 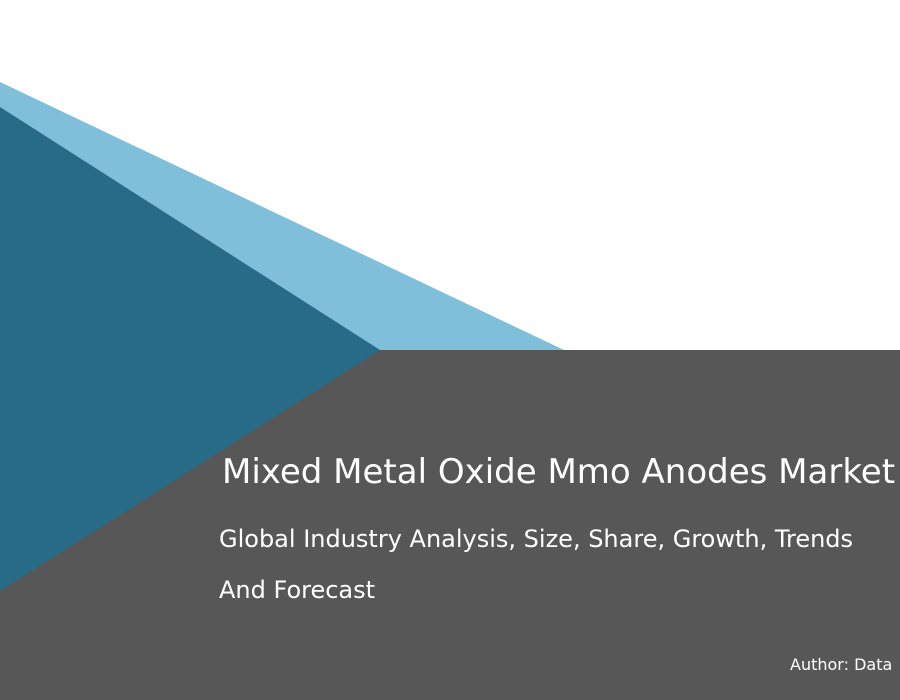 What do you see at coordinates (841, 664) in the screenshot?
I see `author-label: Author: Data` at bounding box center [841, 664].